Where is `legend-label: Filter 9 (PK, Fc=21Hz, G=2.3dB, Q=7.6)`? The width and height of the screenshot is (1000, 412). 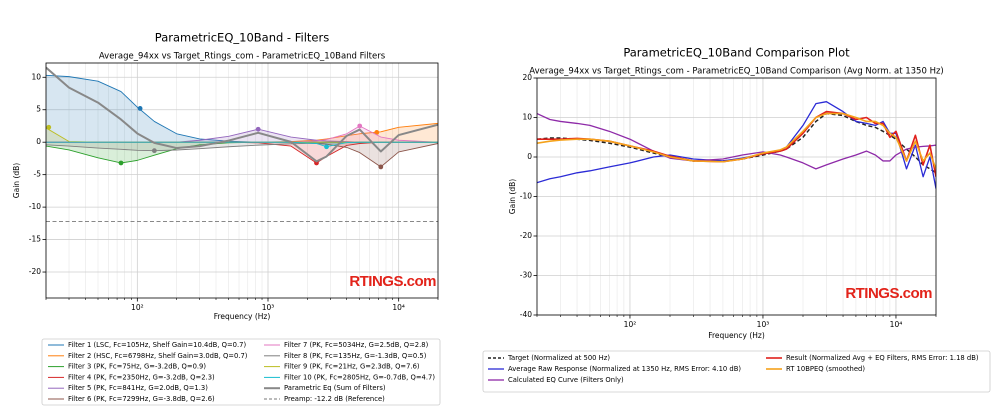 legend-label: Filter 9 (PK, Fc=21Hz, G=2.3dB, Q=7.6) is located at coordinates (352, 367).